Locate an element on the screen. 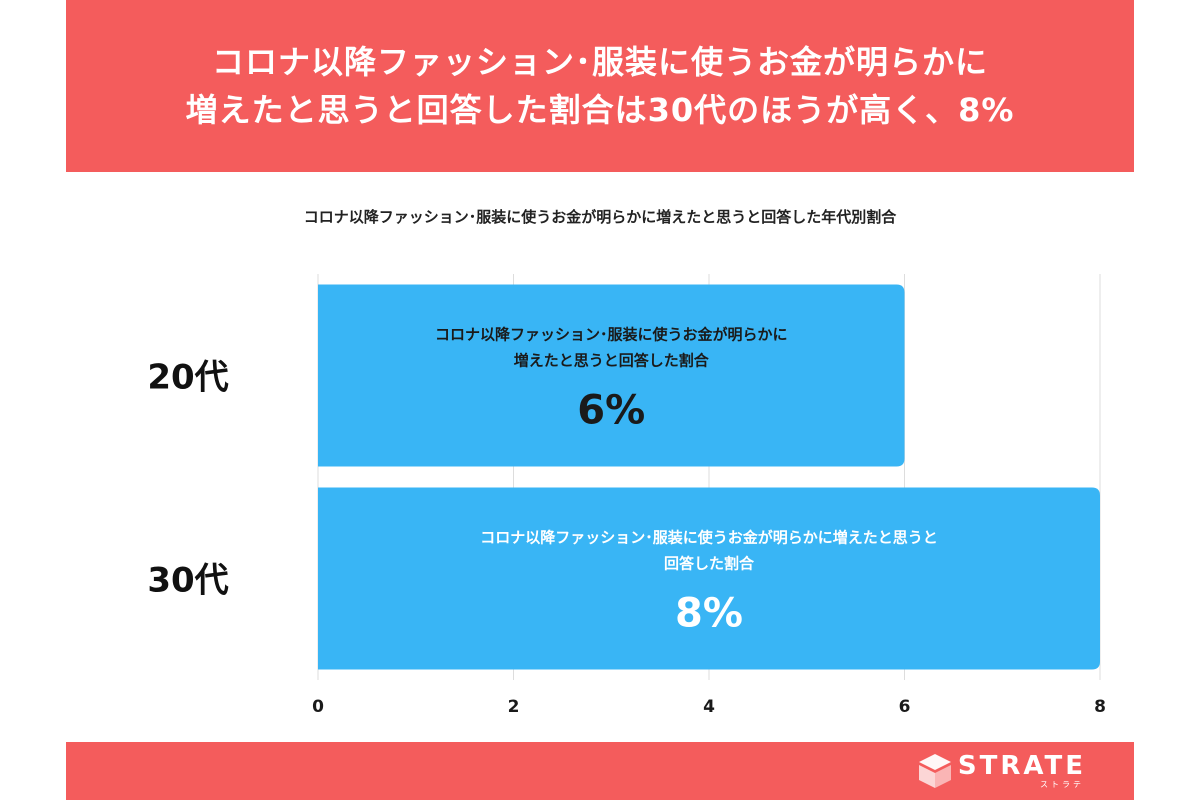  x-tick-label-4: 8 is located at coordinates (1100, 707).